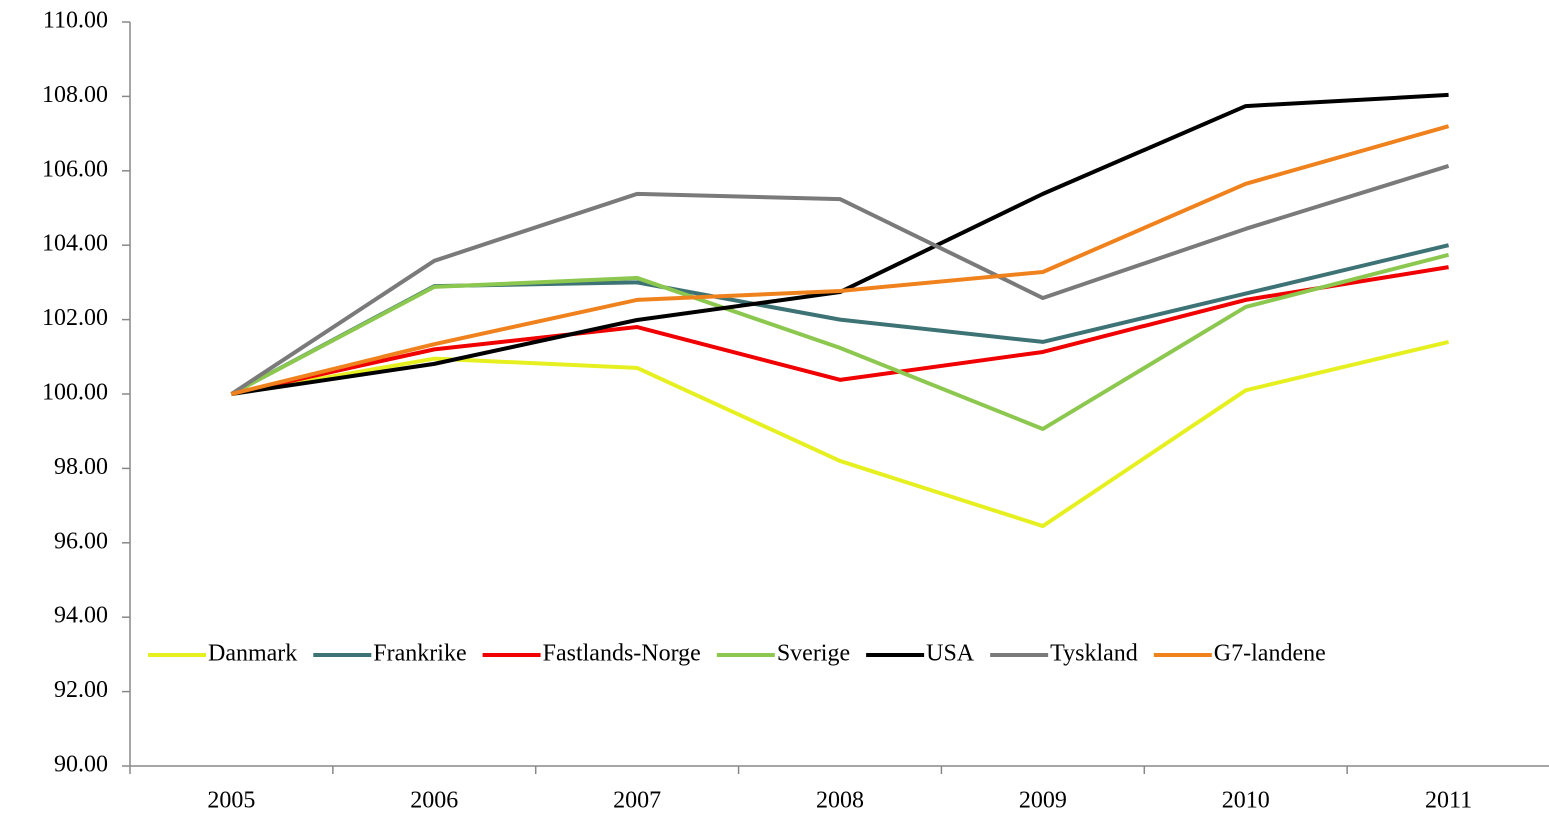  I want to click on y-tick-label: 92.00, so click(81, 690).